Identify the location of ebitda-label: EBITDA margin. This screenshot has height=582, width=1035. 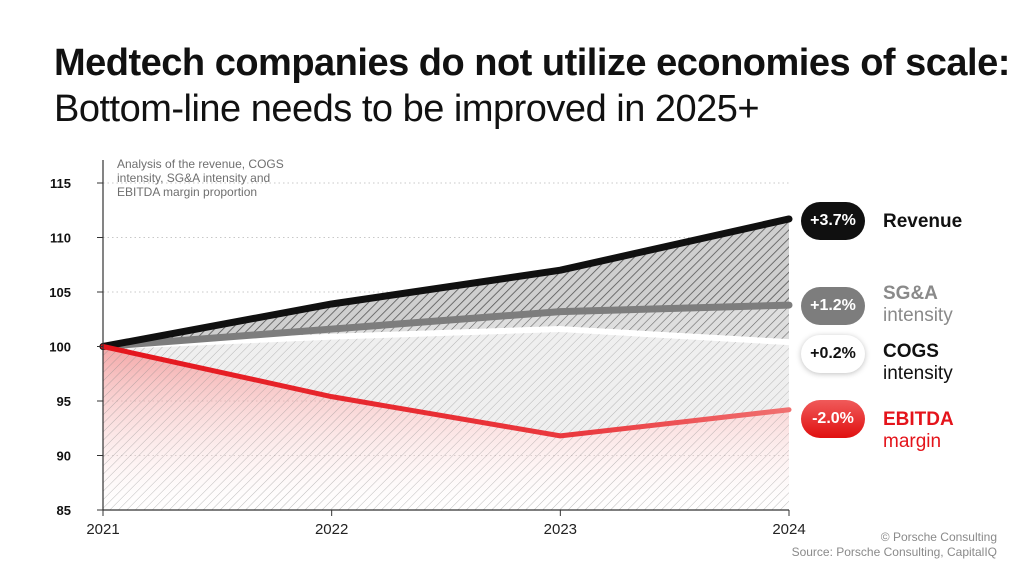
(918, 431).